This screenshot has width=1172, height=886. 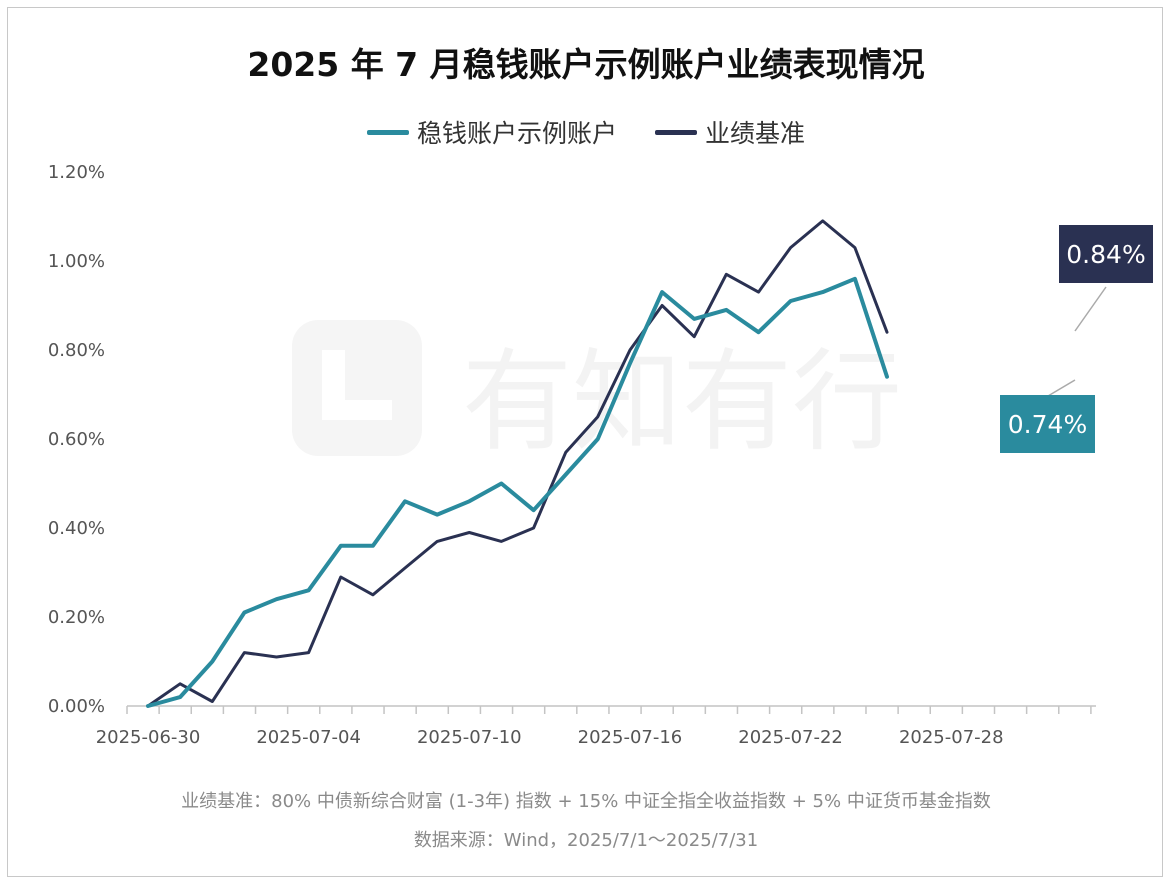 What do you see at coordinates (790, 737) in the screenshot?
I see `x-tick-label: 2025-07-22` at bounding box center [790, 737].